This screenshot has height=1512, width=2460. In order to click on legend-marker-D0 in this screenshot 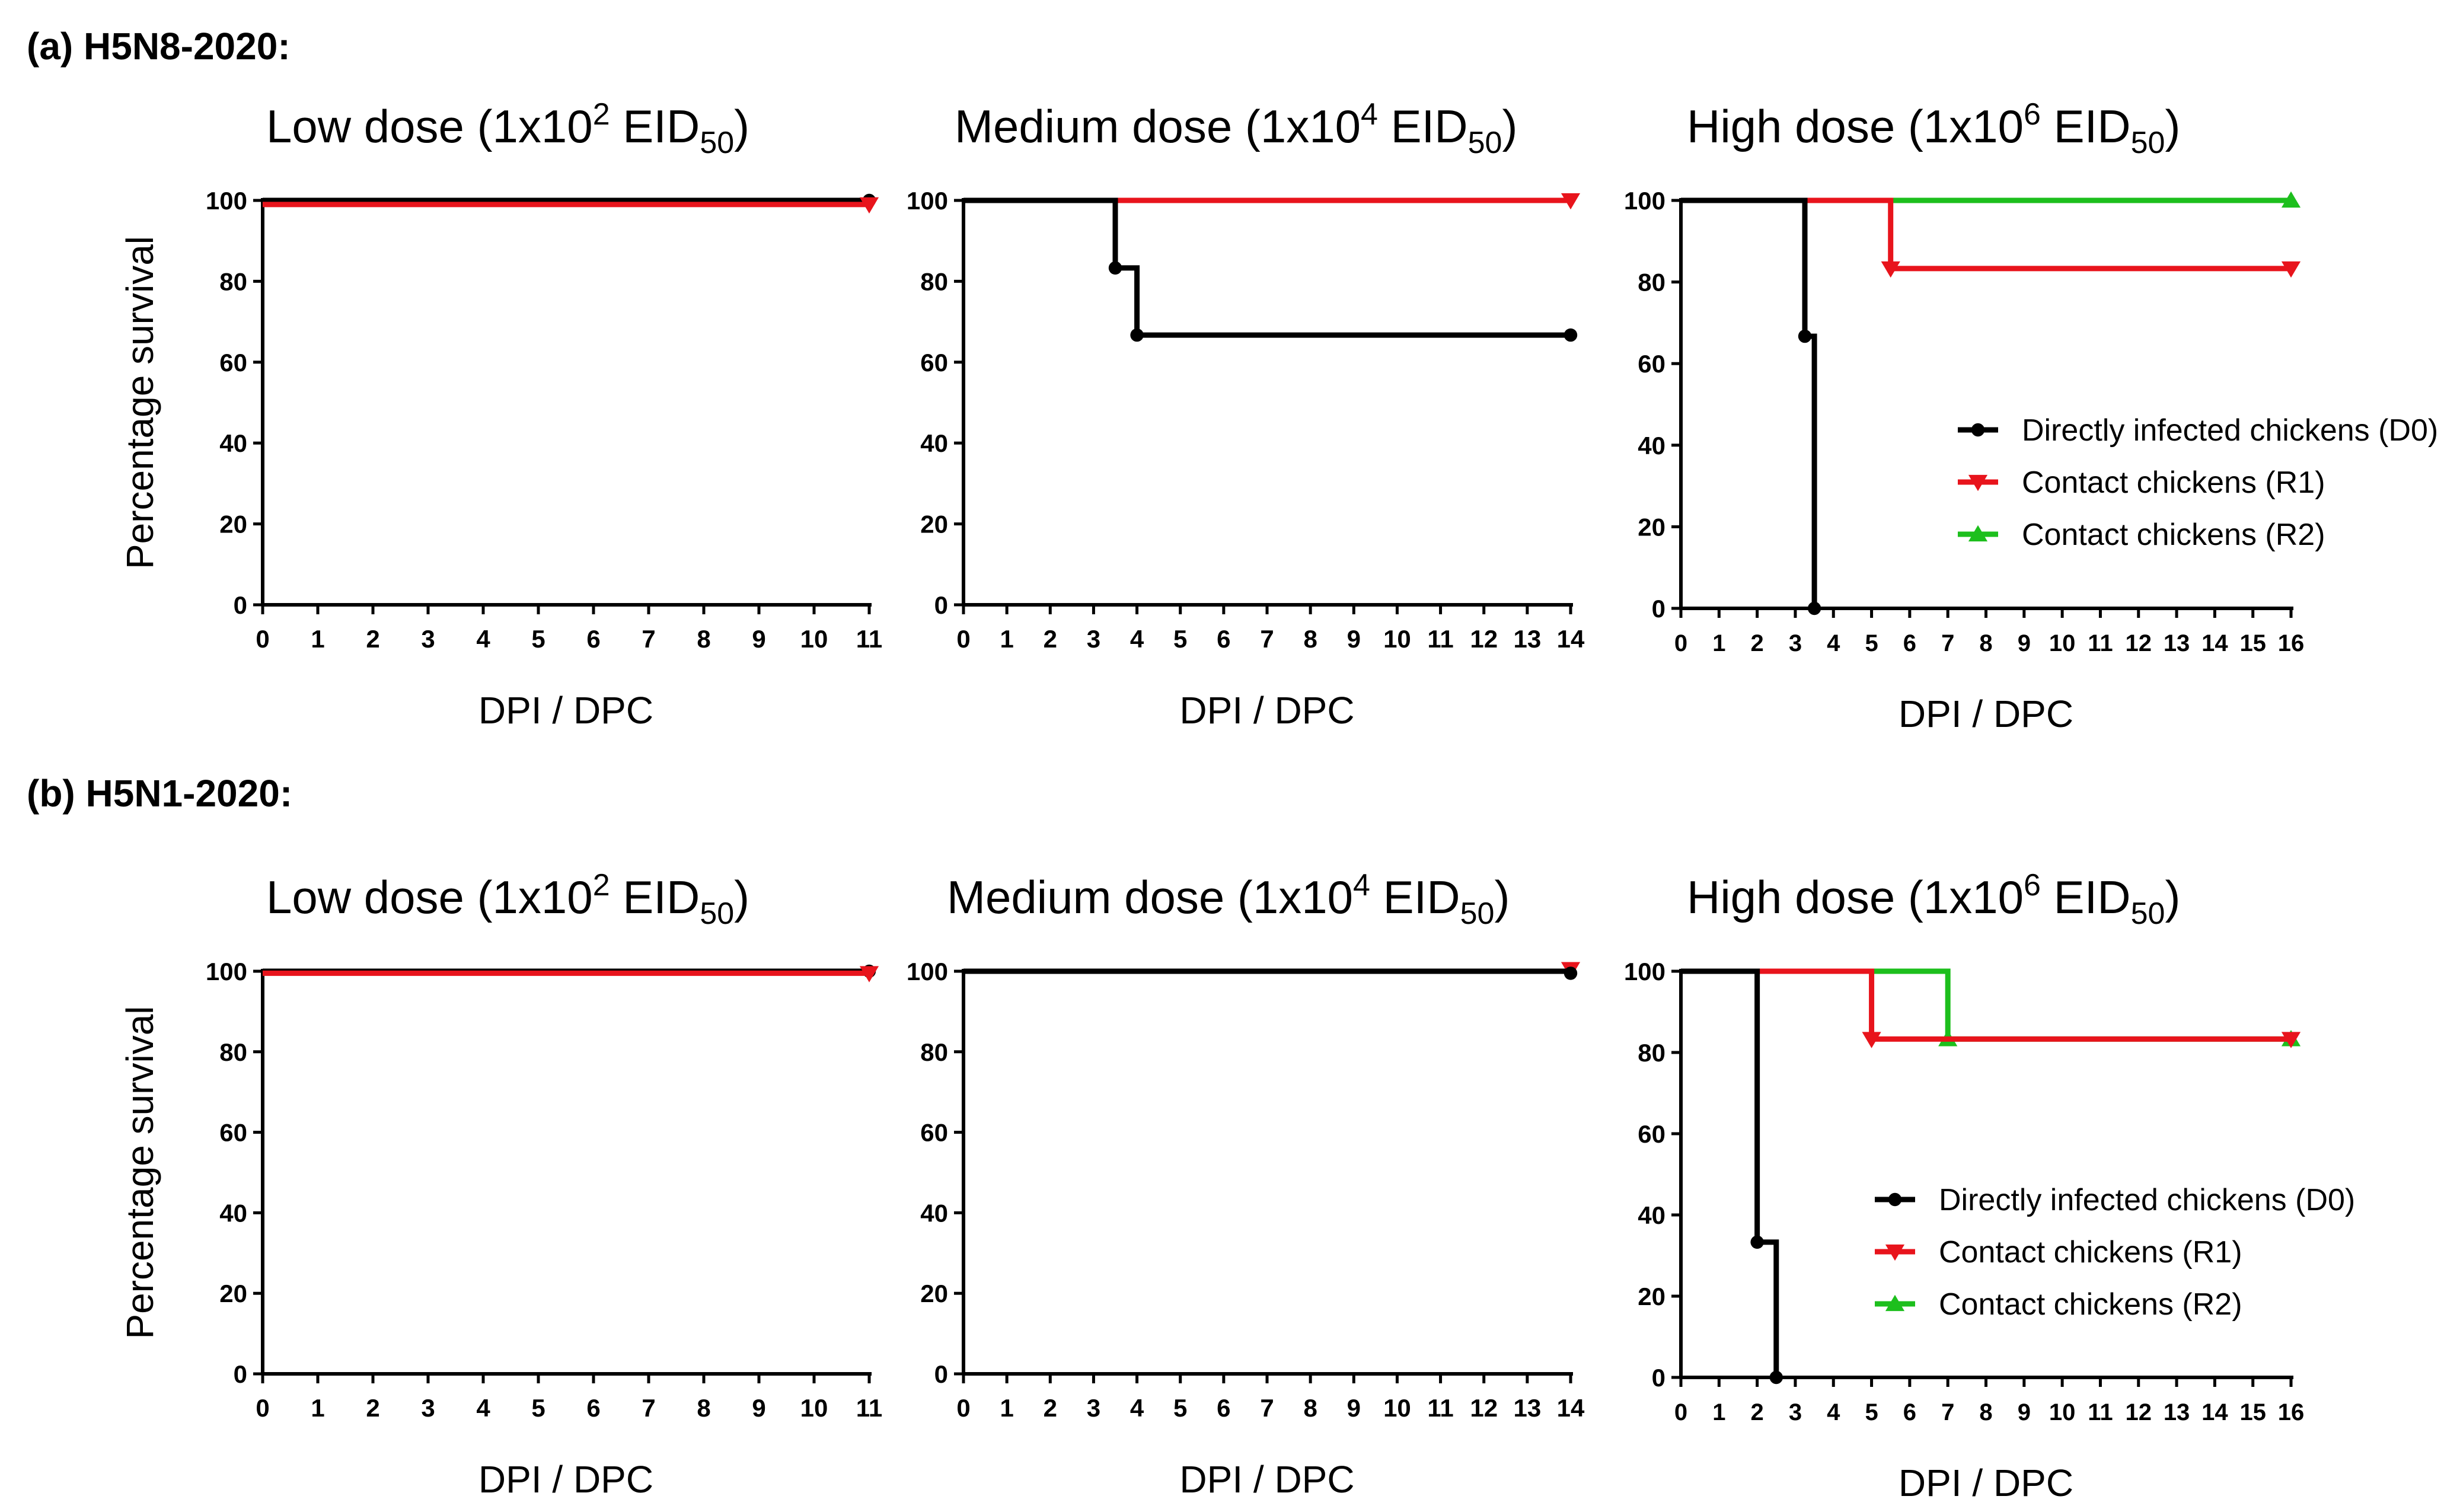, I will do `click(1895, 1199)`.